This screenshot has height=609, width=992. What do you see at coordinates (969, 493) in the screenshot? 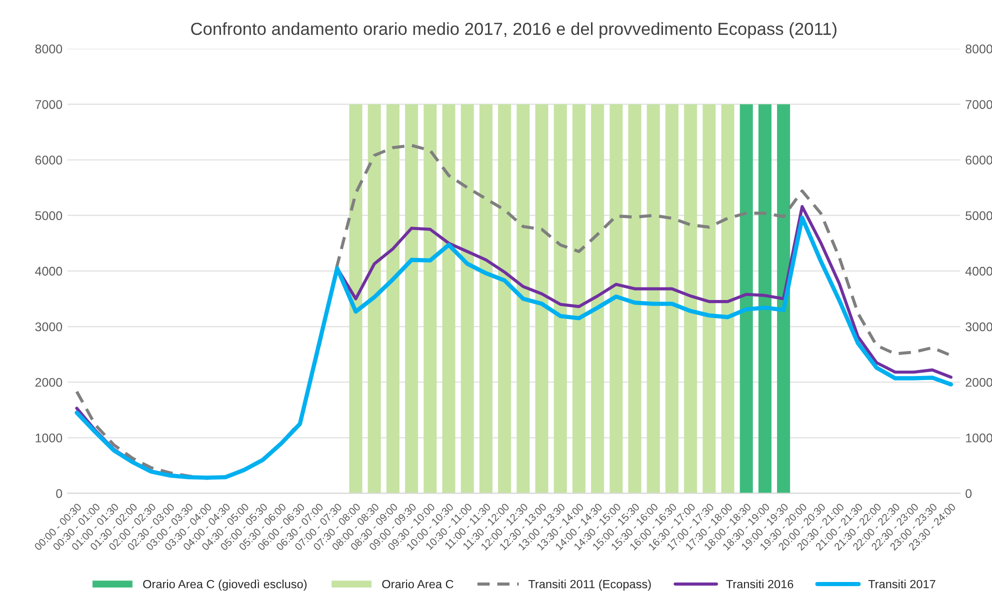
I see `y2-tick-label: 0` at bounding box center [969, 493].